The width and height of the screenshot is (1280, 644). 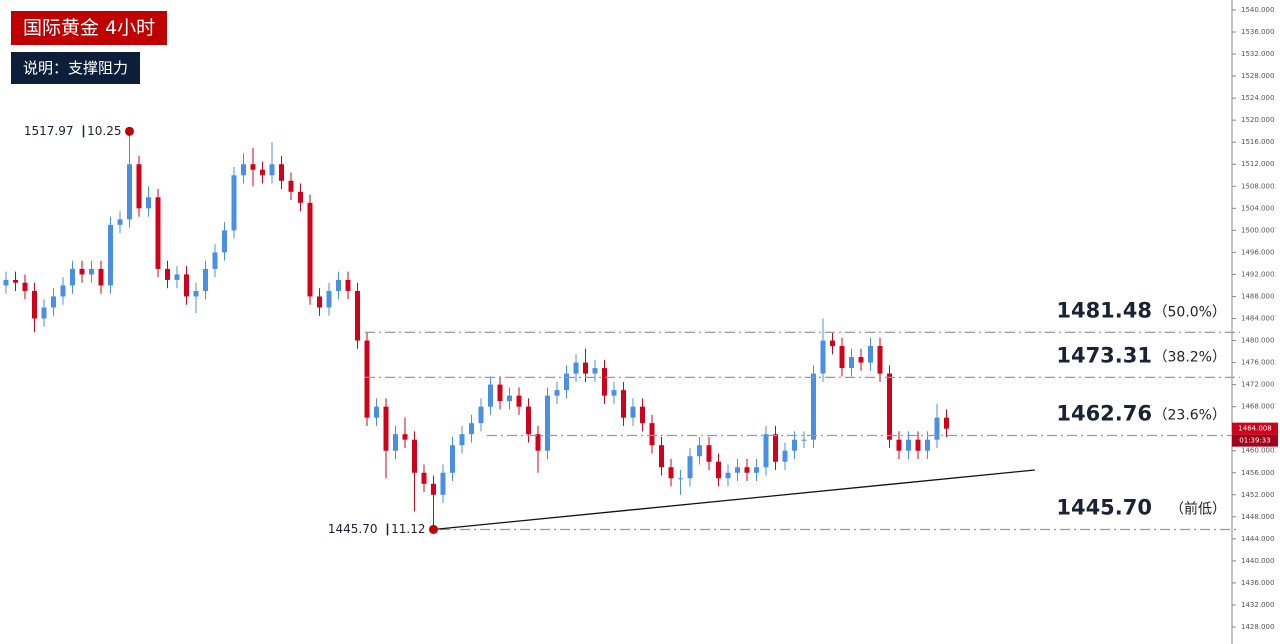 What do you see at coordinates (1257, 274) in the screenshot?
I see `y-tick-label: 1492.000` at bounding box center [1257, 274].